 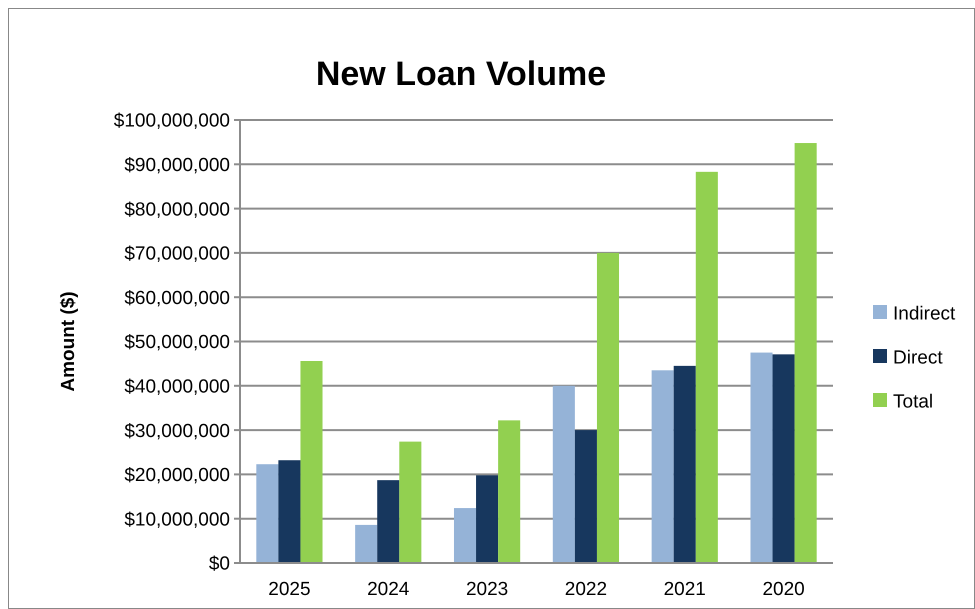 What do you see at coordinates (172, 121) in the screenshot?
I see `y-tick-label: $100,000,000` at bounding box center [172, 121].